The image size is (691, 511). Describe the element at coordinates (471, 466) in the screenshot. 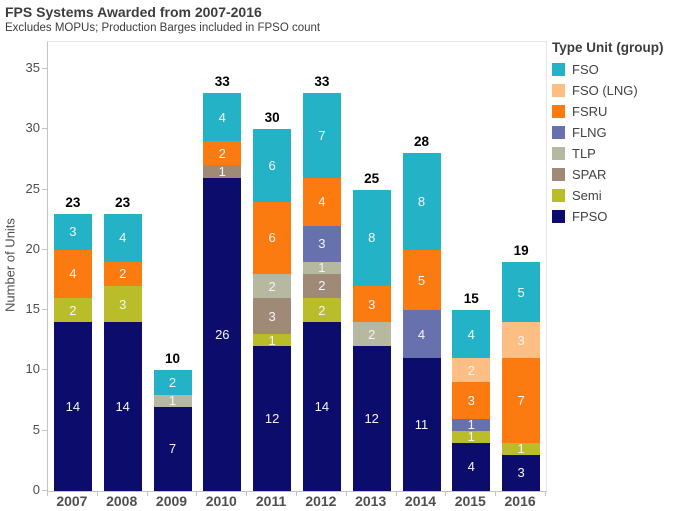

I see `bar-segment-fpso-2015: 4` at that location.